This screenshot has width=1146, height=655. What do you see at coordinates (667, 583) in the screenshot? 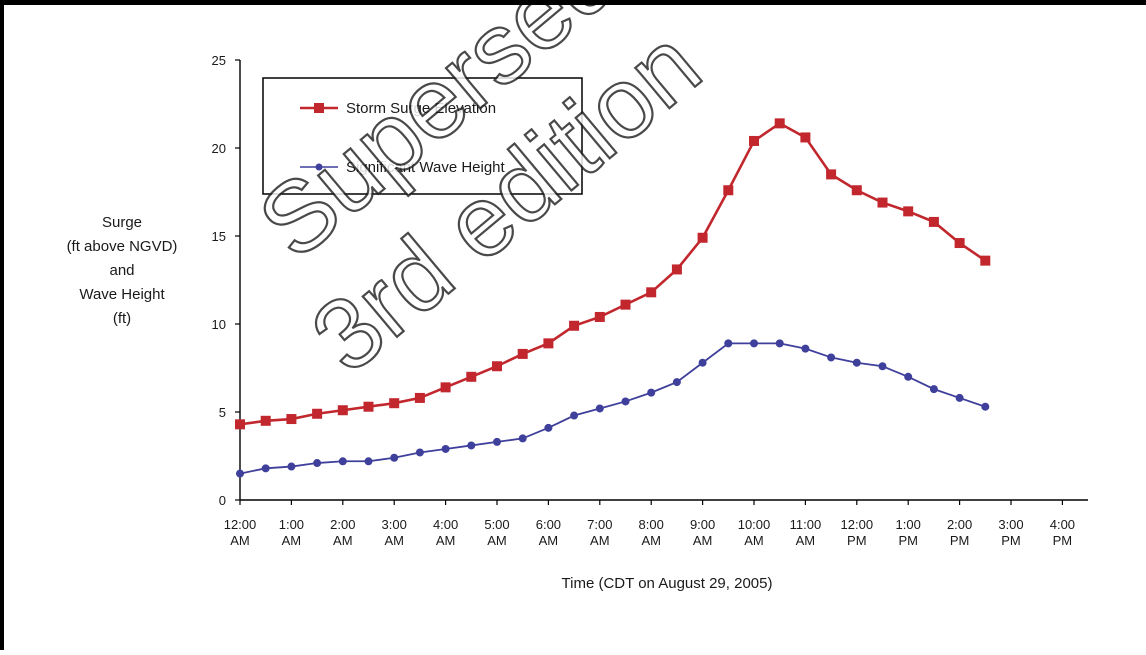
I see `x-axis-label: Time (CDT on August 29, 2005)` at bounding box center [667, 583].